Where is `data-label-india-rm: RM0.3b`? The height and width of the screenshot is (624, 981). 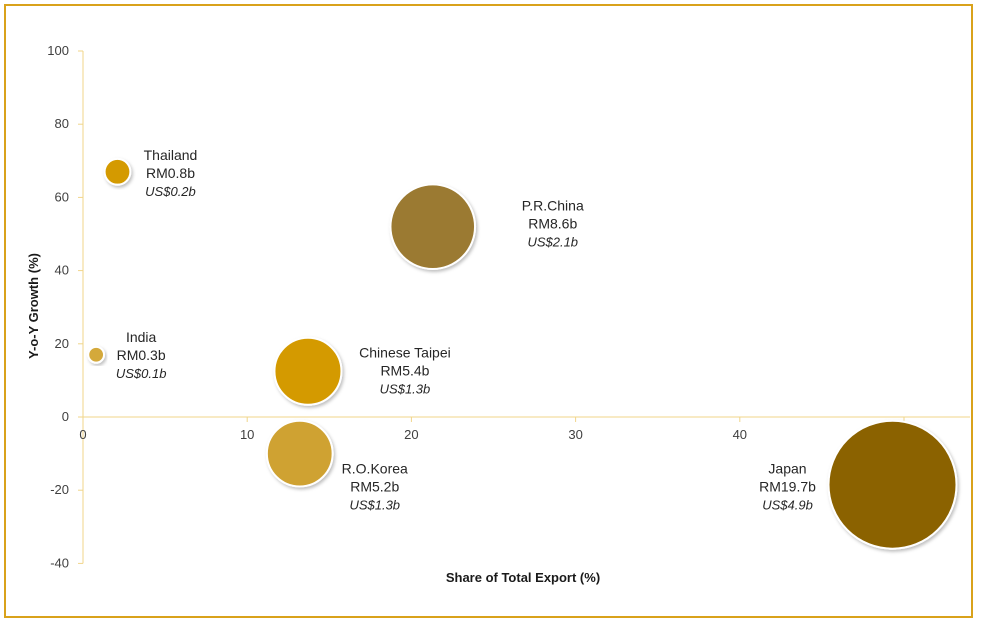 data-label-india-rm: RM0.3b is located at coordinates (141, 355).